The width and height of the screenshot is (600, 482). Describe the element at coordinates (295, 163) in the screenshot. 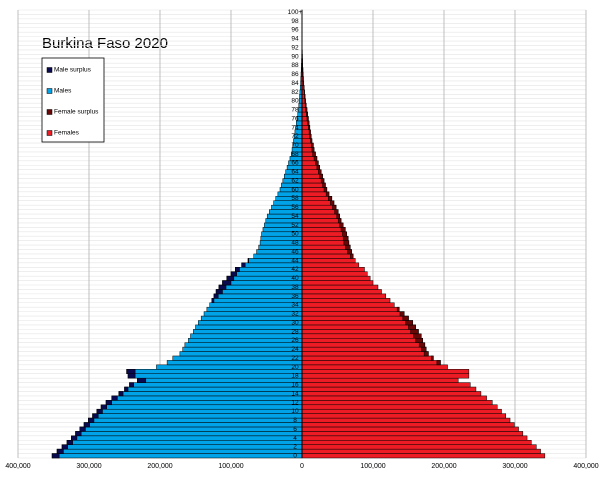

I see `y-tick-label: 66` at that location.